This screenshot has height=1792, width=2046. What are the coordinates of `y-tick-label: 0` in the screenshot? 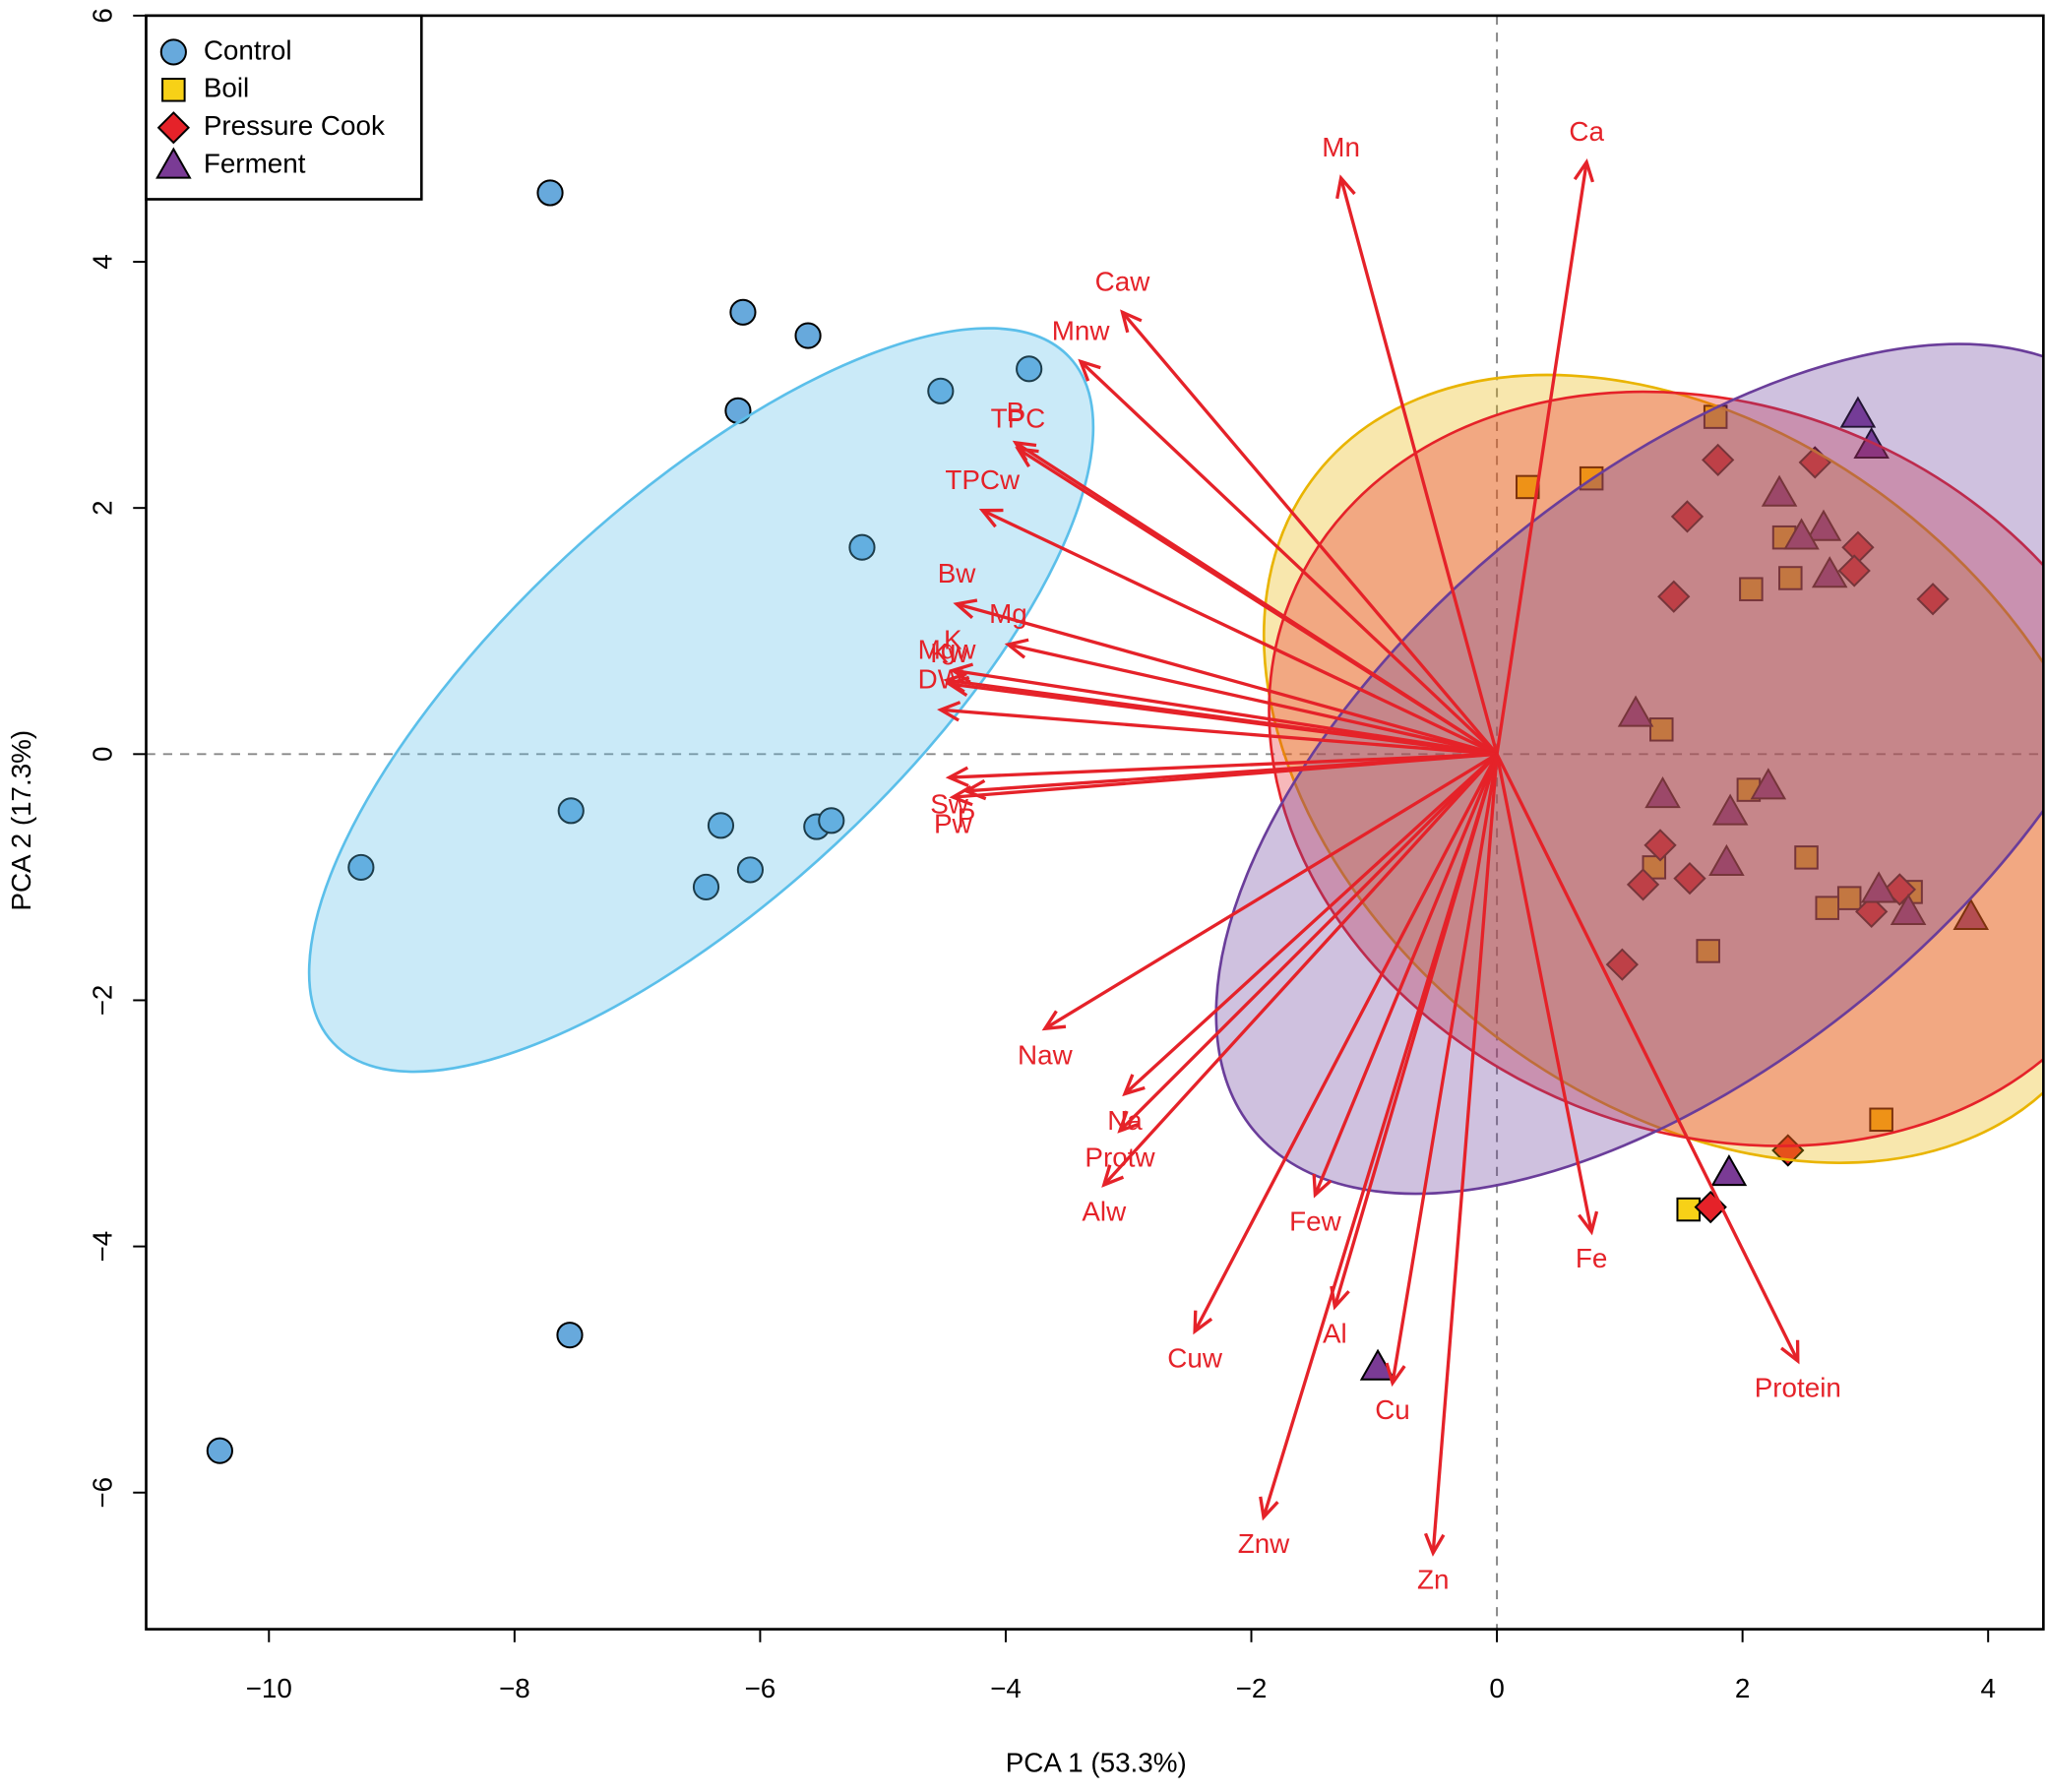 It's located at (102, 755).